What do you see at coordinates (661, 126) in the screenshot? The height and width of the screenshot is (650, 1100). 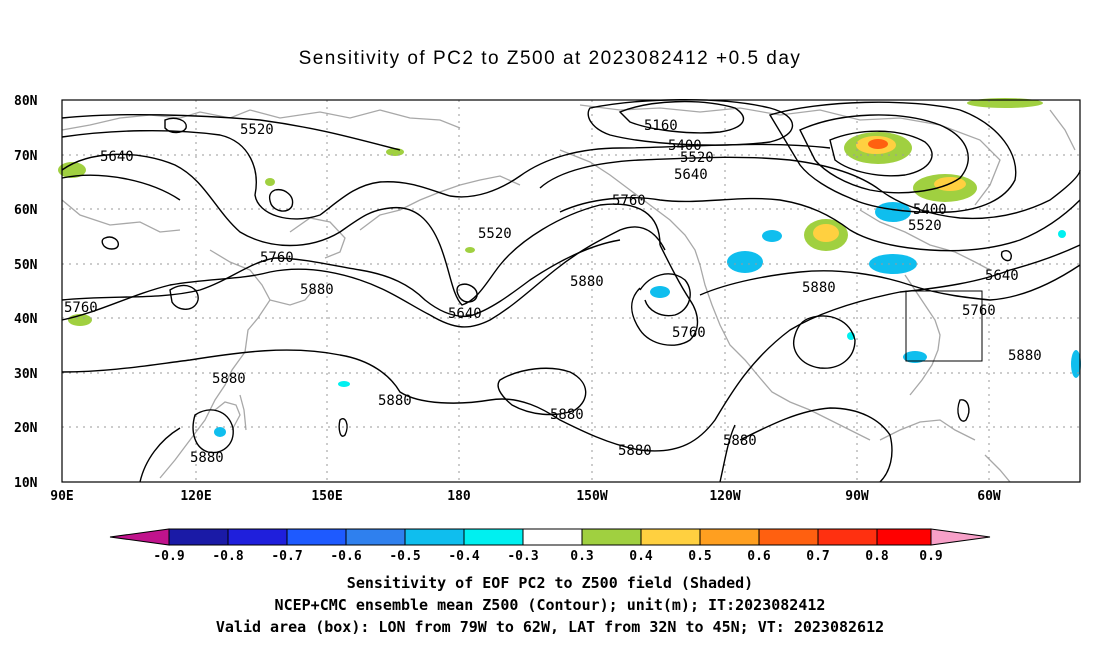 I see `contour-label: 5160` at bounding box center [661, 126].